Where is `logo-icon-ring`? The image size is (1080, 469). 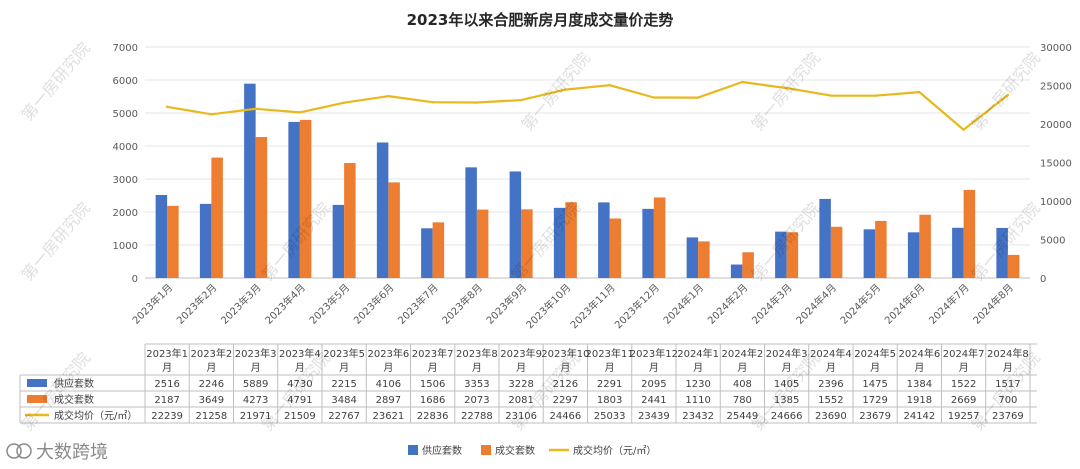
logo-icon-ring is located at coordinates (24, 451).